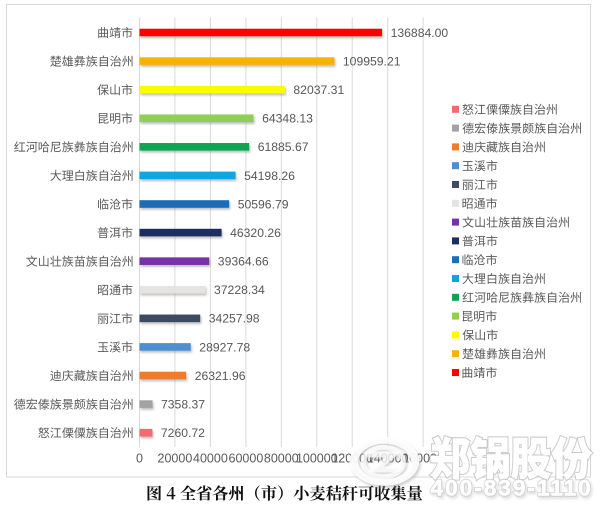 The width and height of the screenshot is (600, 512). What do you see at coordinates (255, 233) in the screenshot?
I see `svg-text: 46320.26` at bounding box center [255, 233].